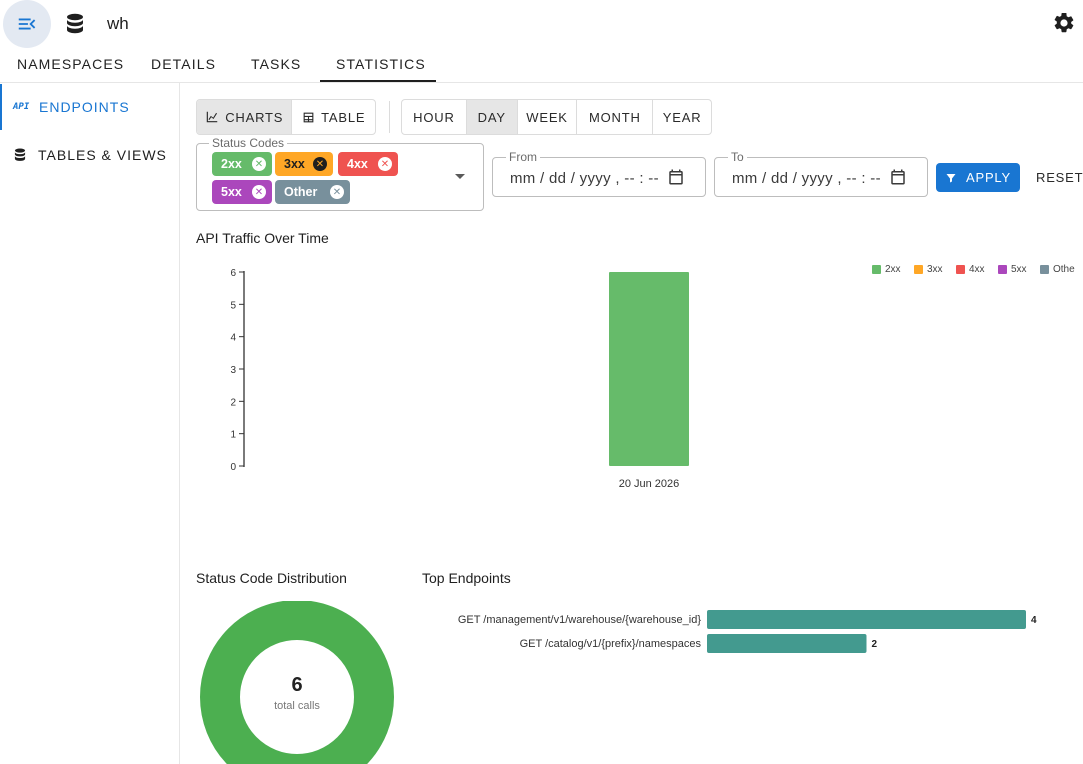 The height and width of the screenshot is (764, 1083). What do you see at coordinates (935, 269) in the screenshot?
I see `legend-label: 3xx` at bounding box center [935, 269].